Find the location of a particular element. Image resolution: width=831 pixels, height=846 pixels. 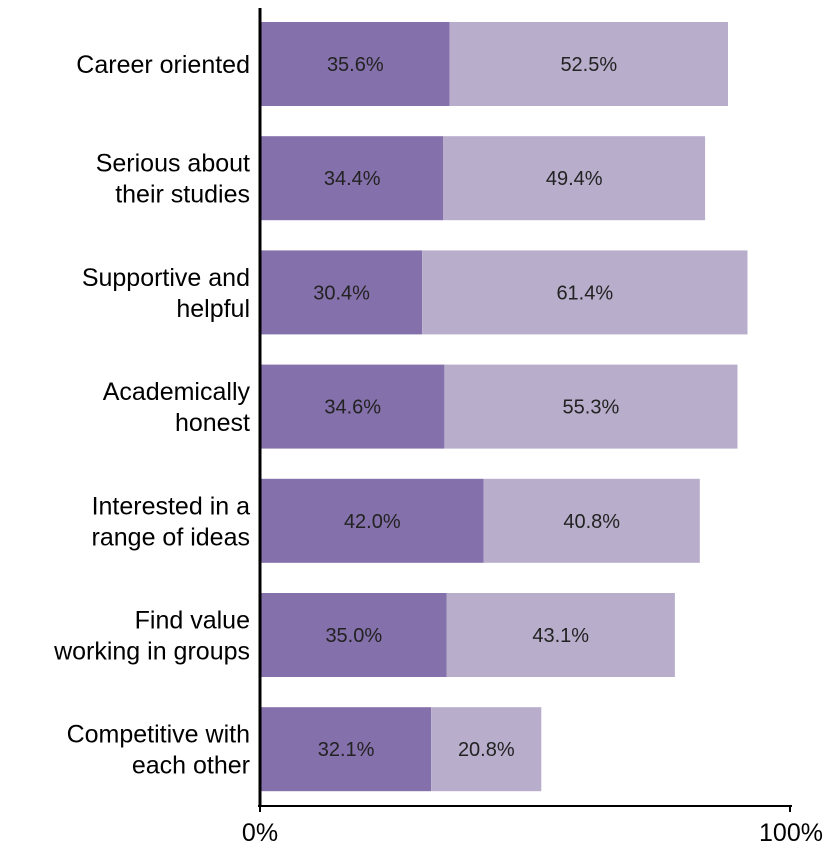

data-label-2-row-5: 40.8% is located at coordinates (591, 522).